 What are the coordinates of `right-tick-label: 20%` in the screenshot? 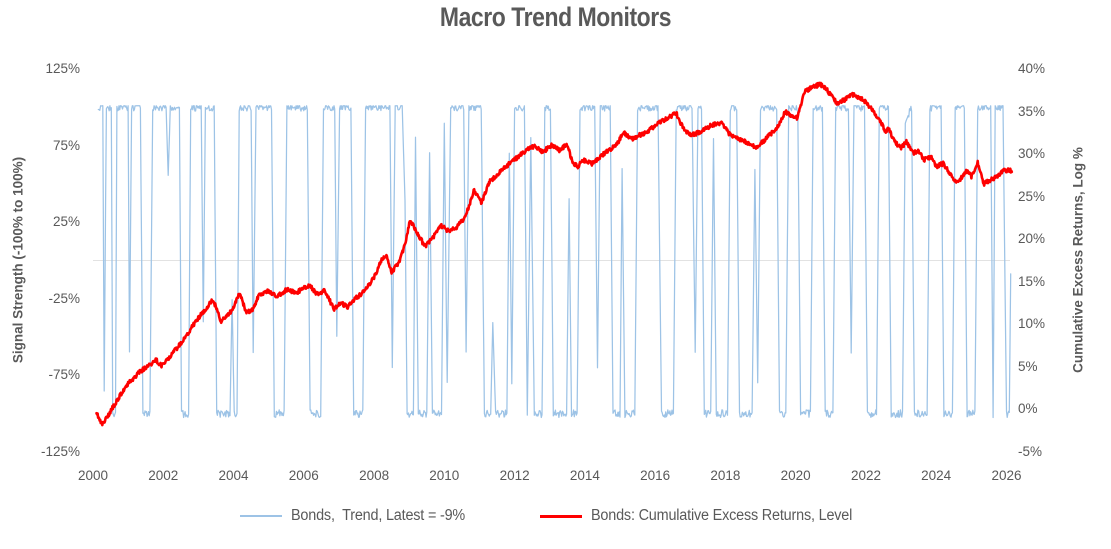 It's located at (1032, 239).